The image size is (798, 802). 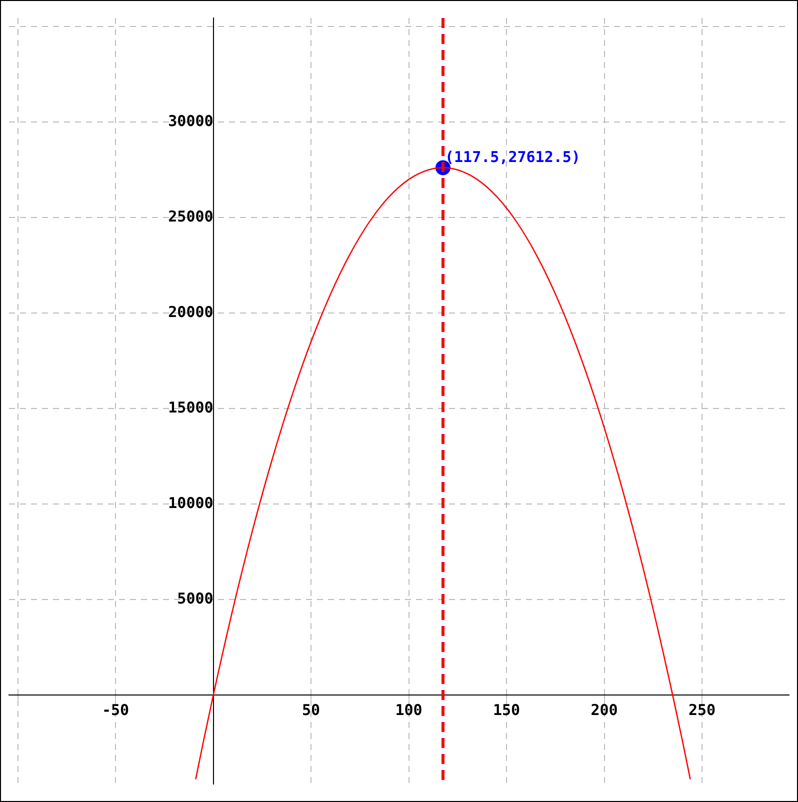 I want to click on y-tick-label: 20000, so click(x=191, y=312).